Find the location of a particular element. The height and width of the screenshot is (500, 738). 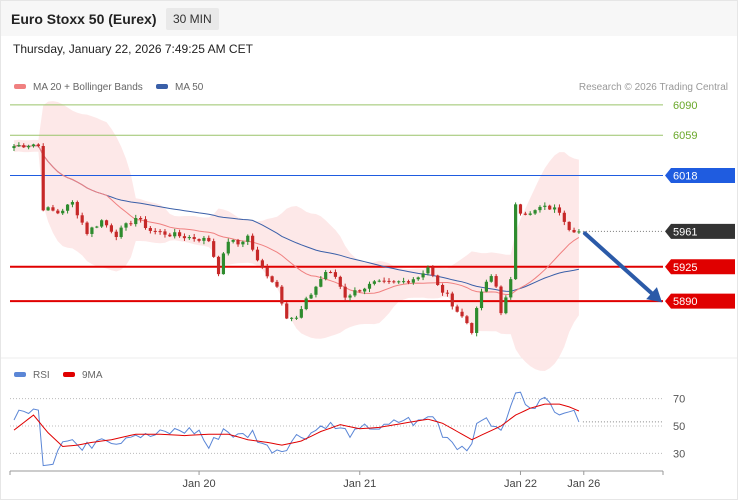

level-badge-text-5925: 5925 is located at coordinates (685, 268).